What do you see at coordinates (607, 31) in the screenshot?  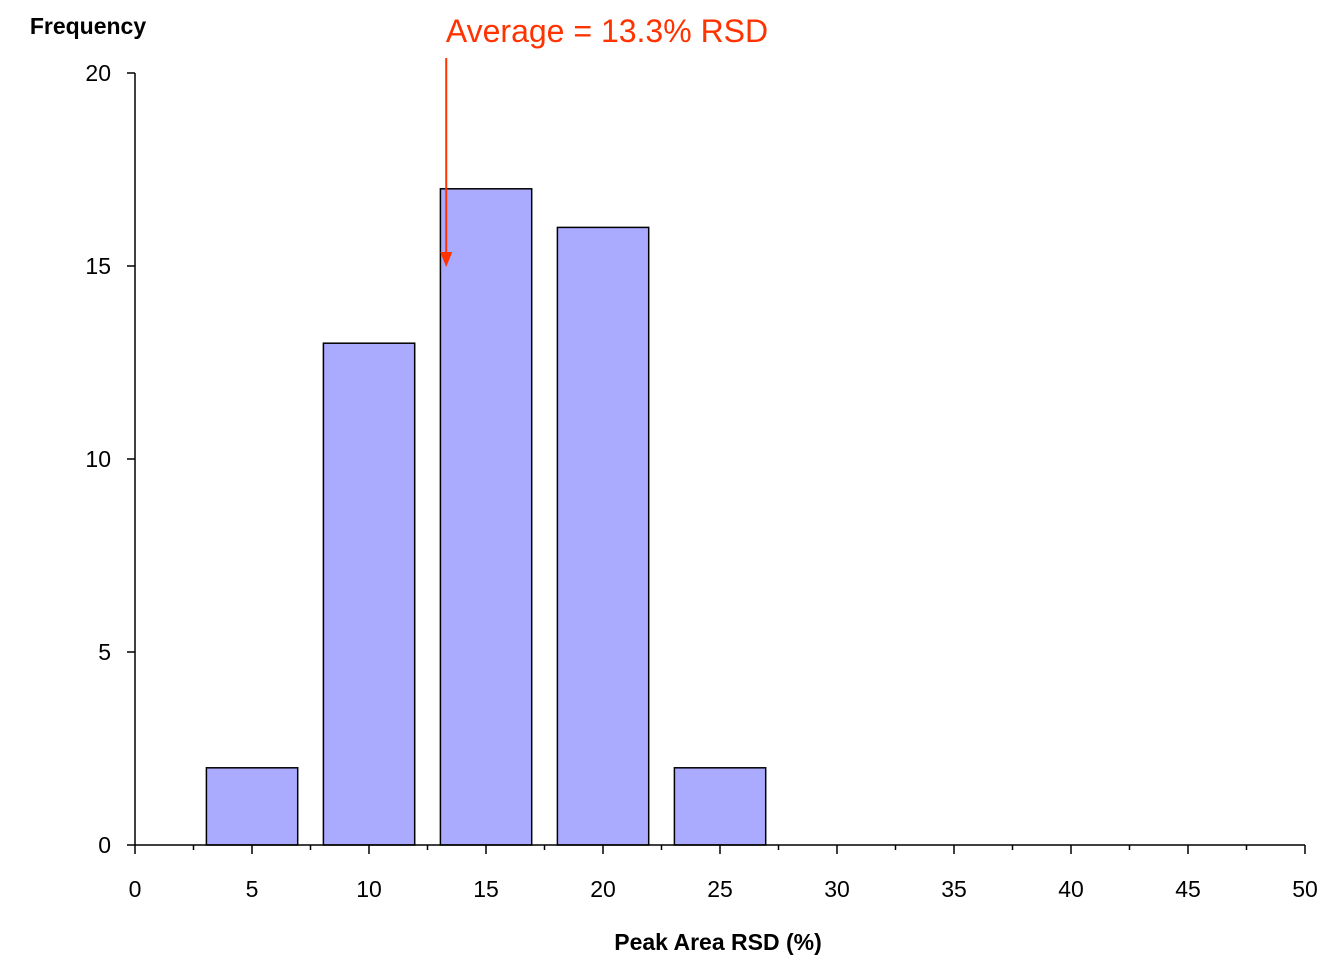 I see `annotation-label: Average = 13.3% RSD` at bounding box center [607, 31].